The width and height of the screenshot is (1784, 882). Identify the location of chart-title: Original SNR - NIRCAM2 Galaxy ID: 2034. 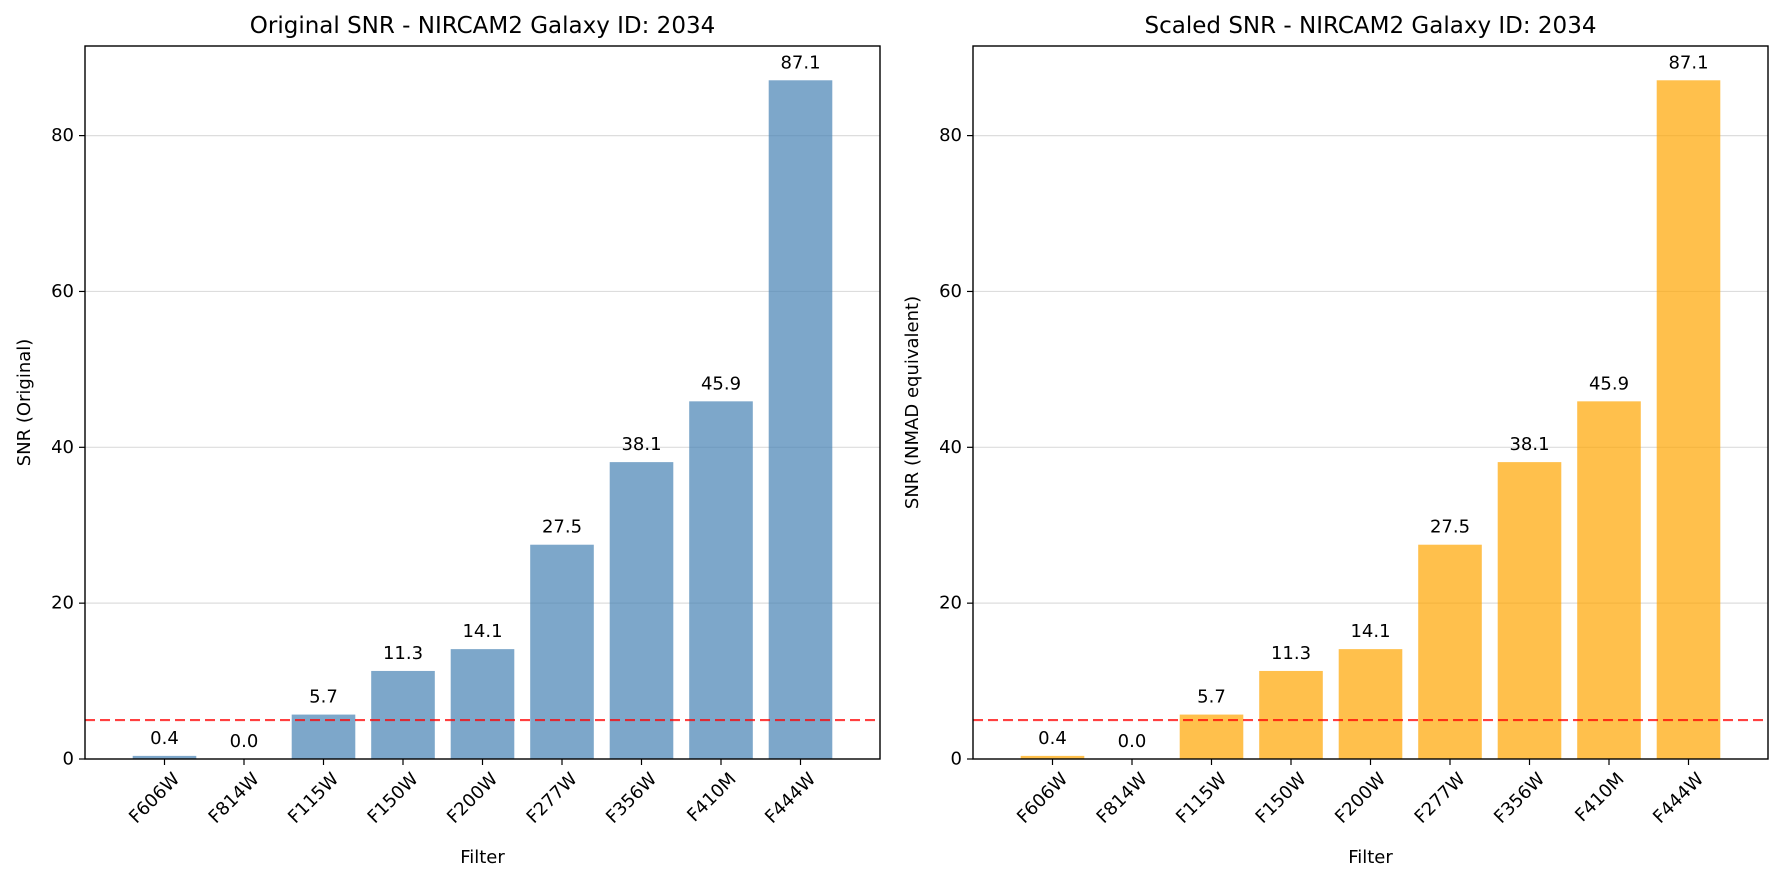
(482, 26).